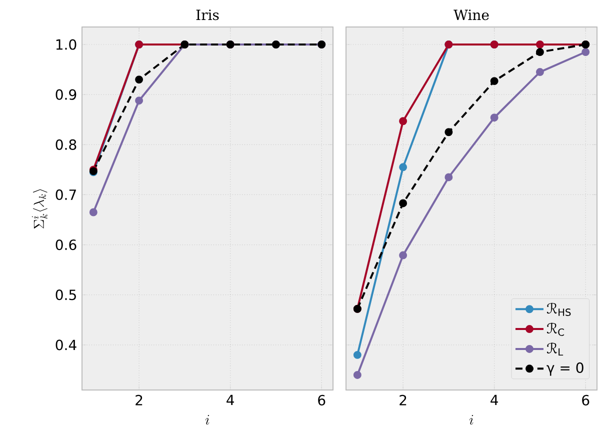  What do you see at coordinates (555, 329) in the screenshot?
I see `legend-label: ℛ$_{C}$` at bounding box center [555, 329].